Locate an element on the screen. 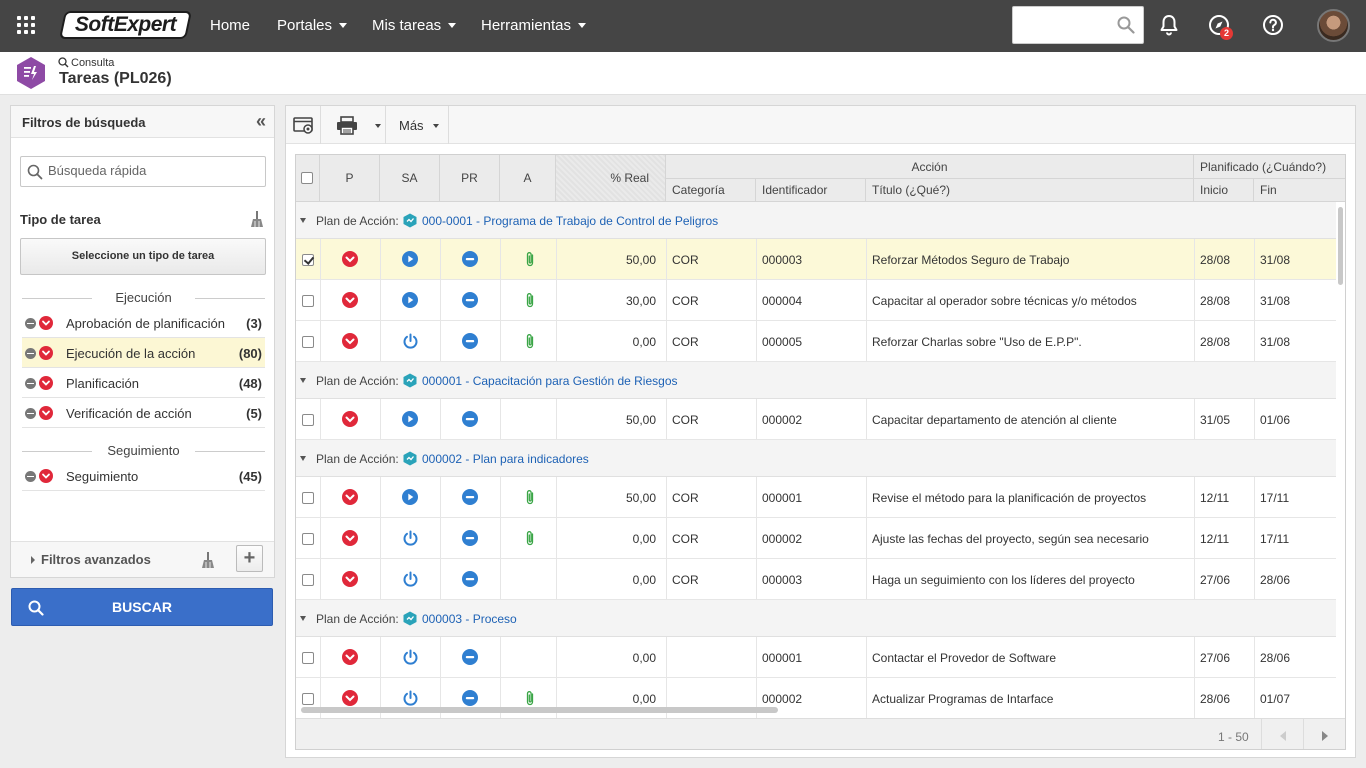 The height and width of the screenshot is (768, 1366). quick-search-input is located at coordinates (153, 170).